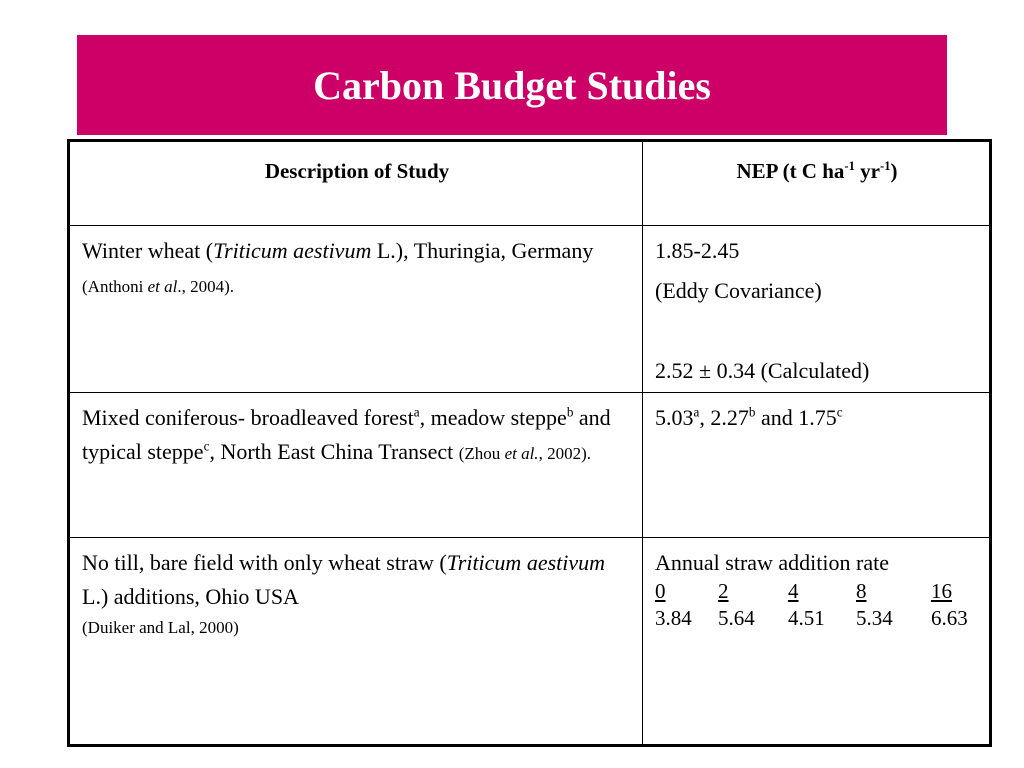 The width and height of the screenshot is (1024, 768). Describe the element at coordinates (811, 618) in the screenshot. I see `nep-values: 3.84 5.64 4.51 5.34 6.63` at that location.